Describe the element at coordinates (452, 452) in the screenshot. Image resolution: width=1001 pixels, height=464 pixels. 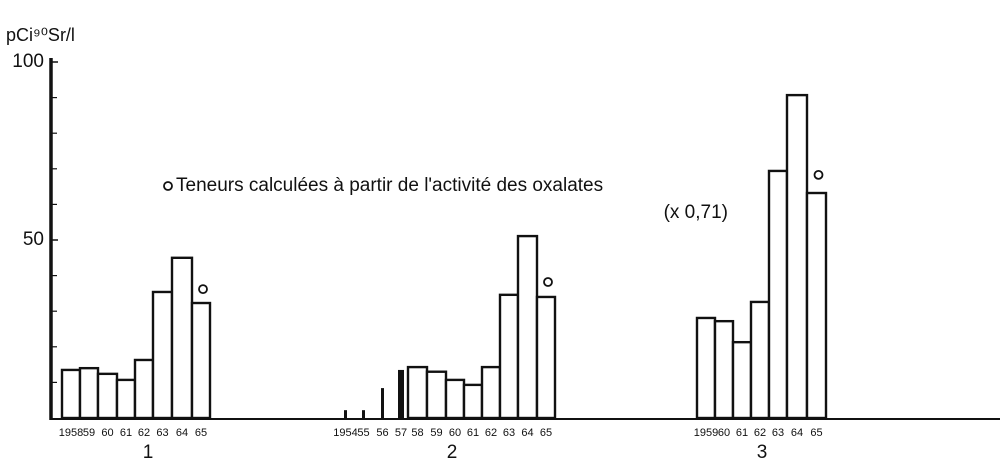
I see `group-label: 2` at that location.